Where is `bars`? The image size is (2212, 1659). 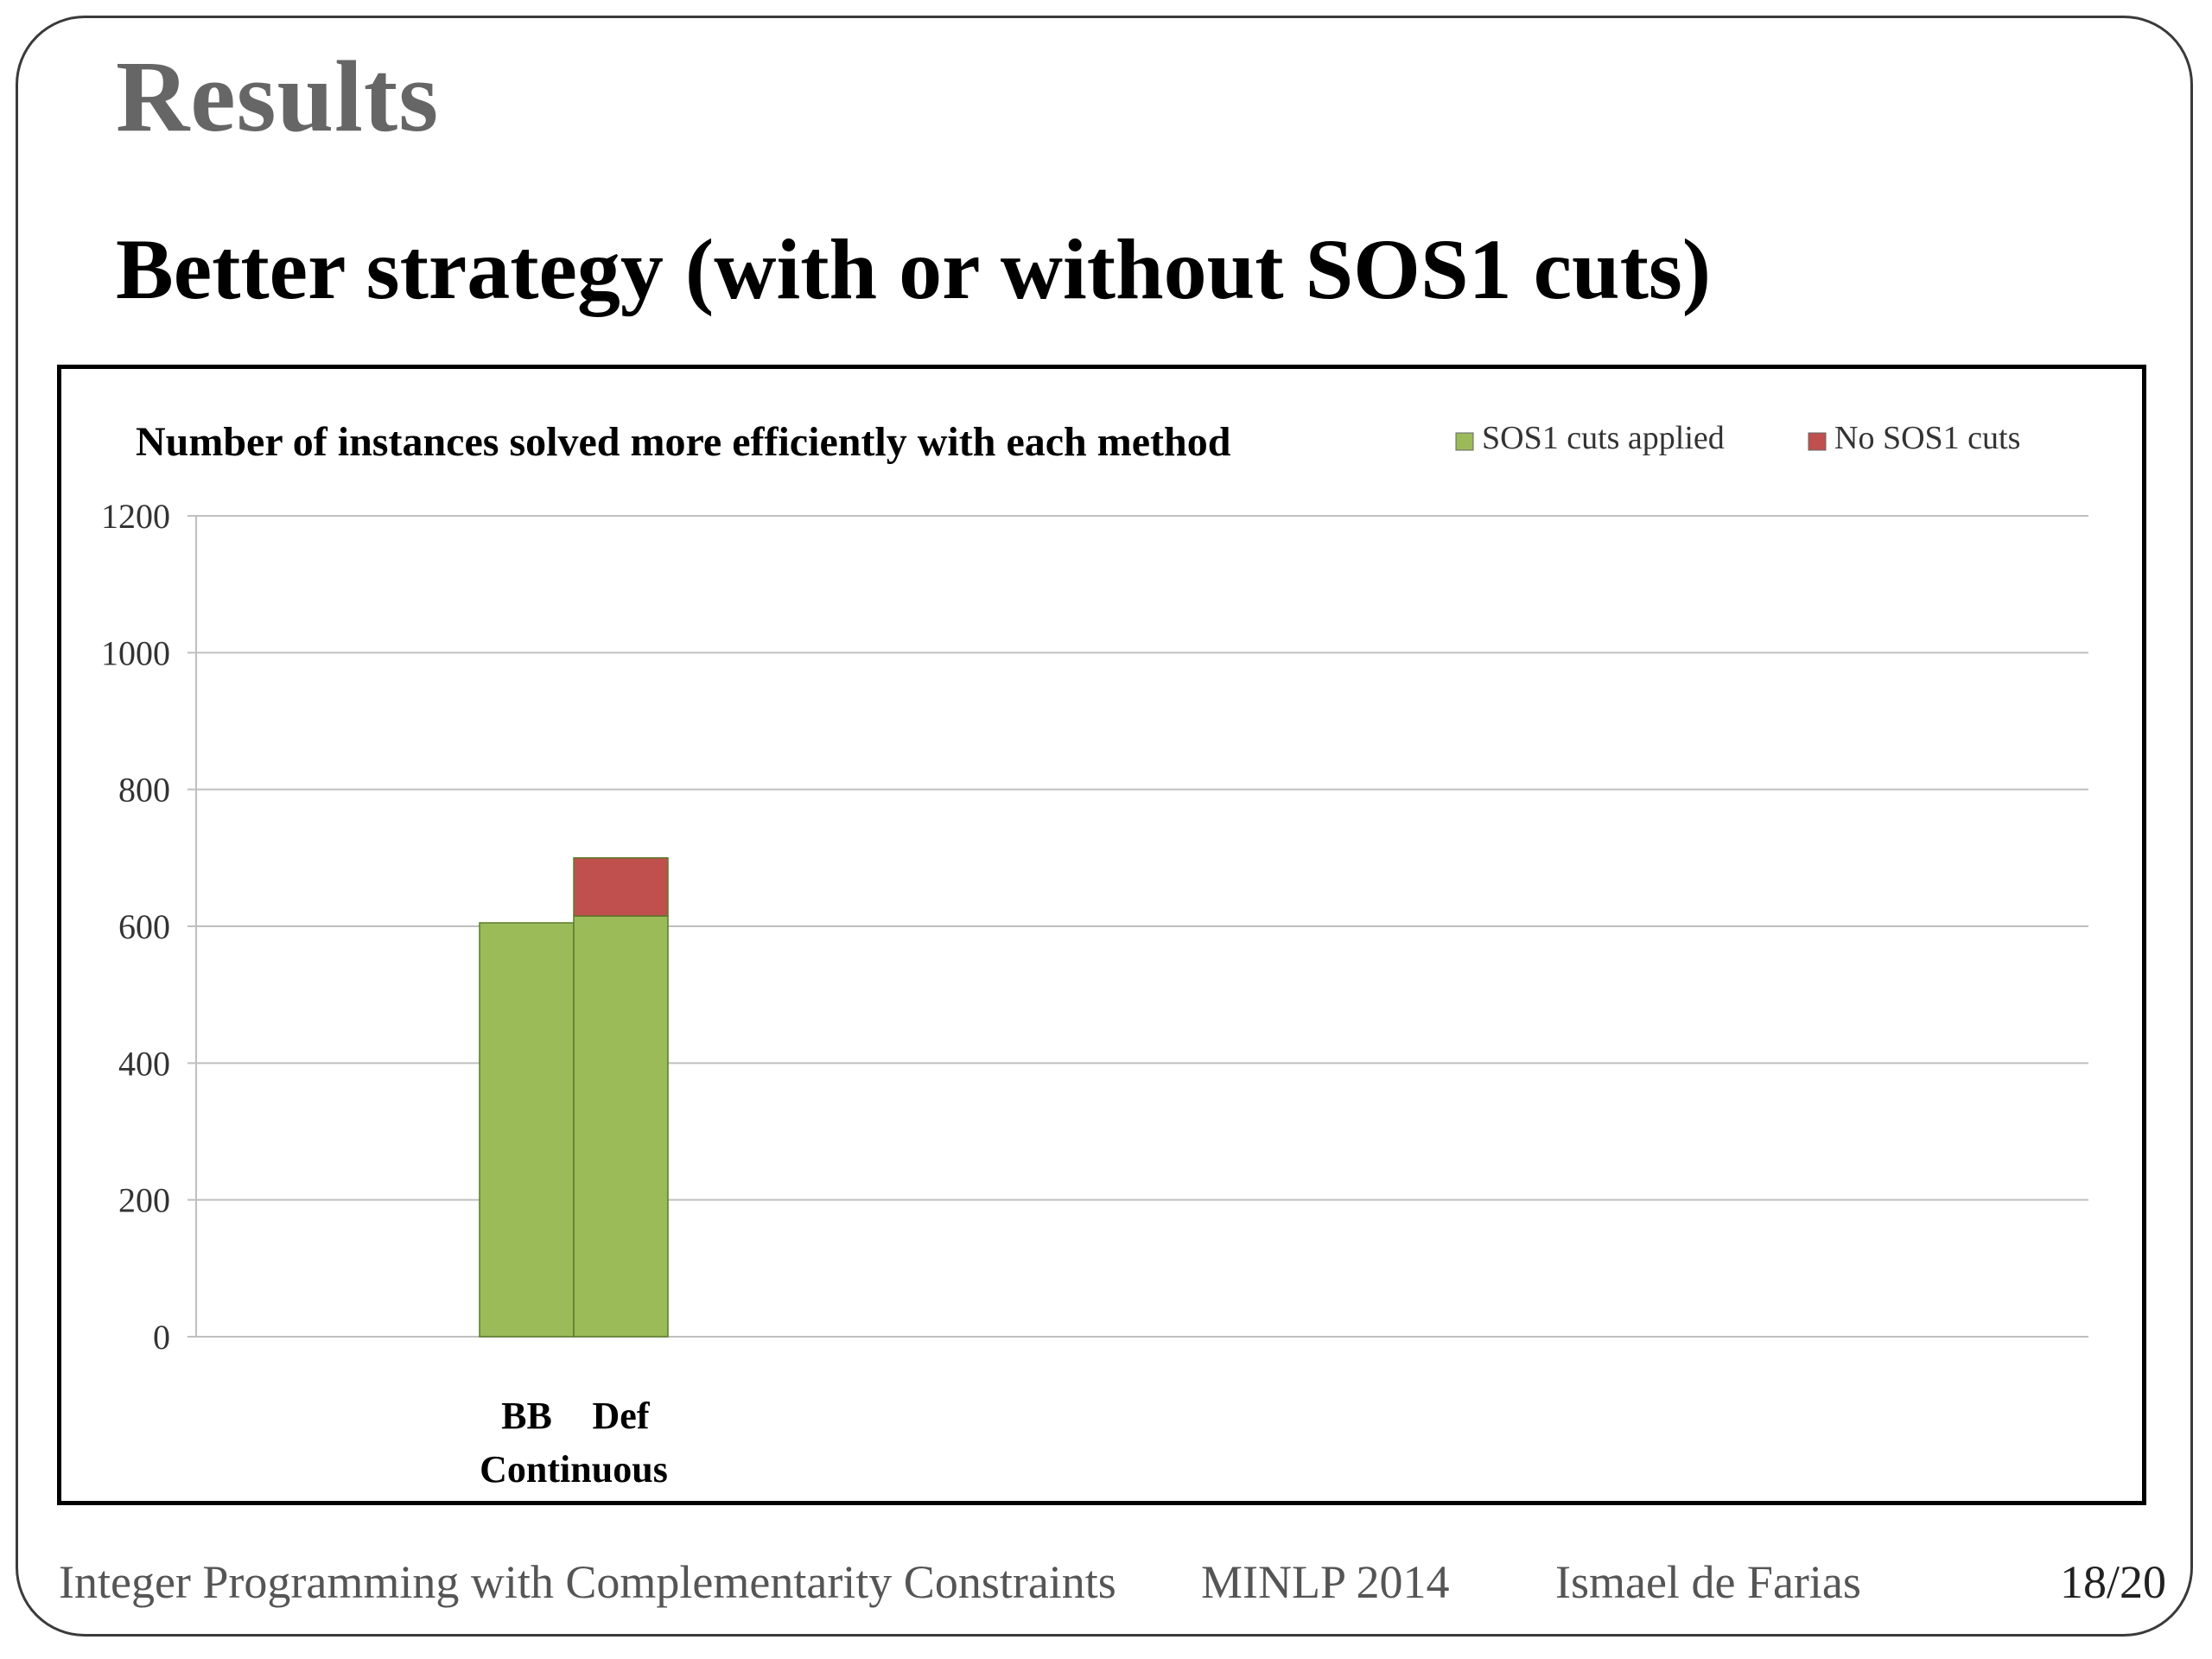
bars is located at coordinates (574, 1097).